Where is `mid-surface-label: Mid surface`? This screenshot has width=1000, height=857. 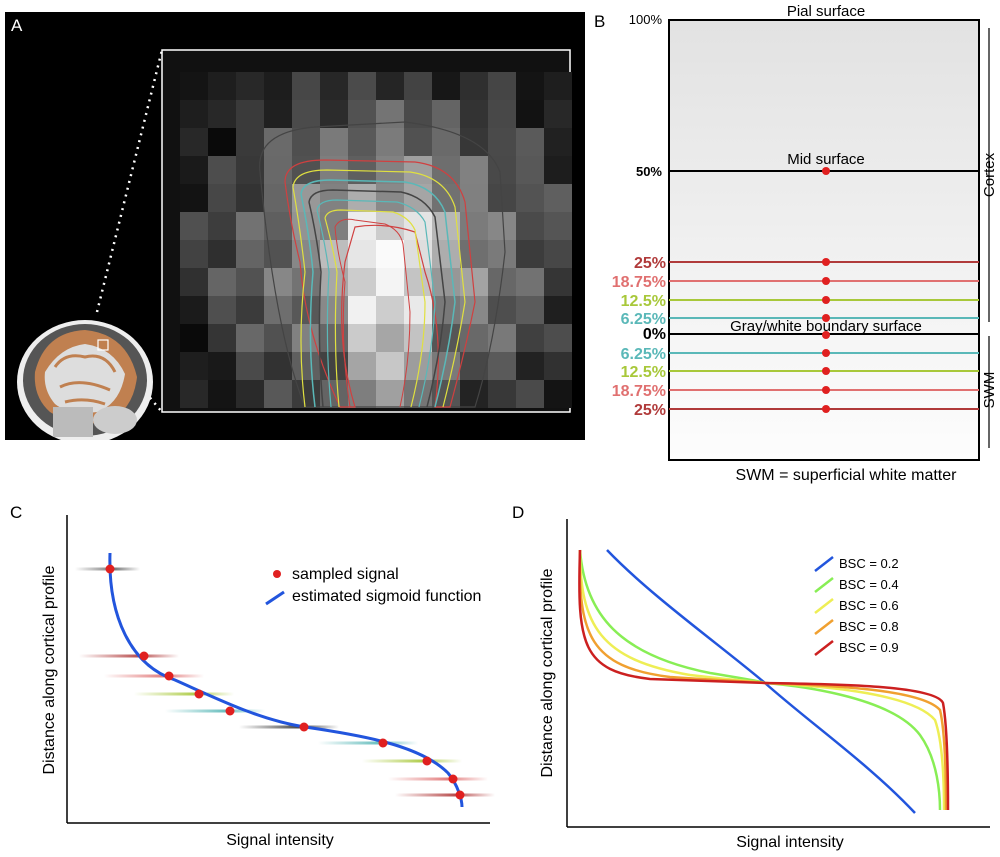
mid-surface-label: Mid surface is located at coordinates (826, 159).